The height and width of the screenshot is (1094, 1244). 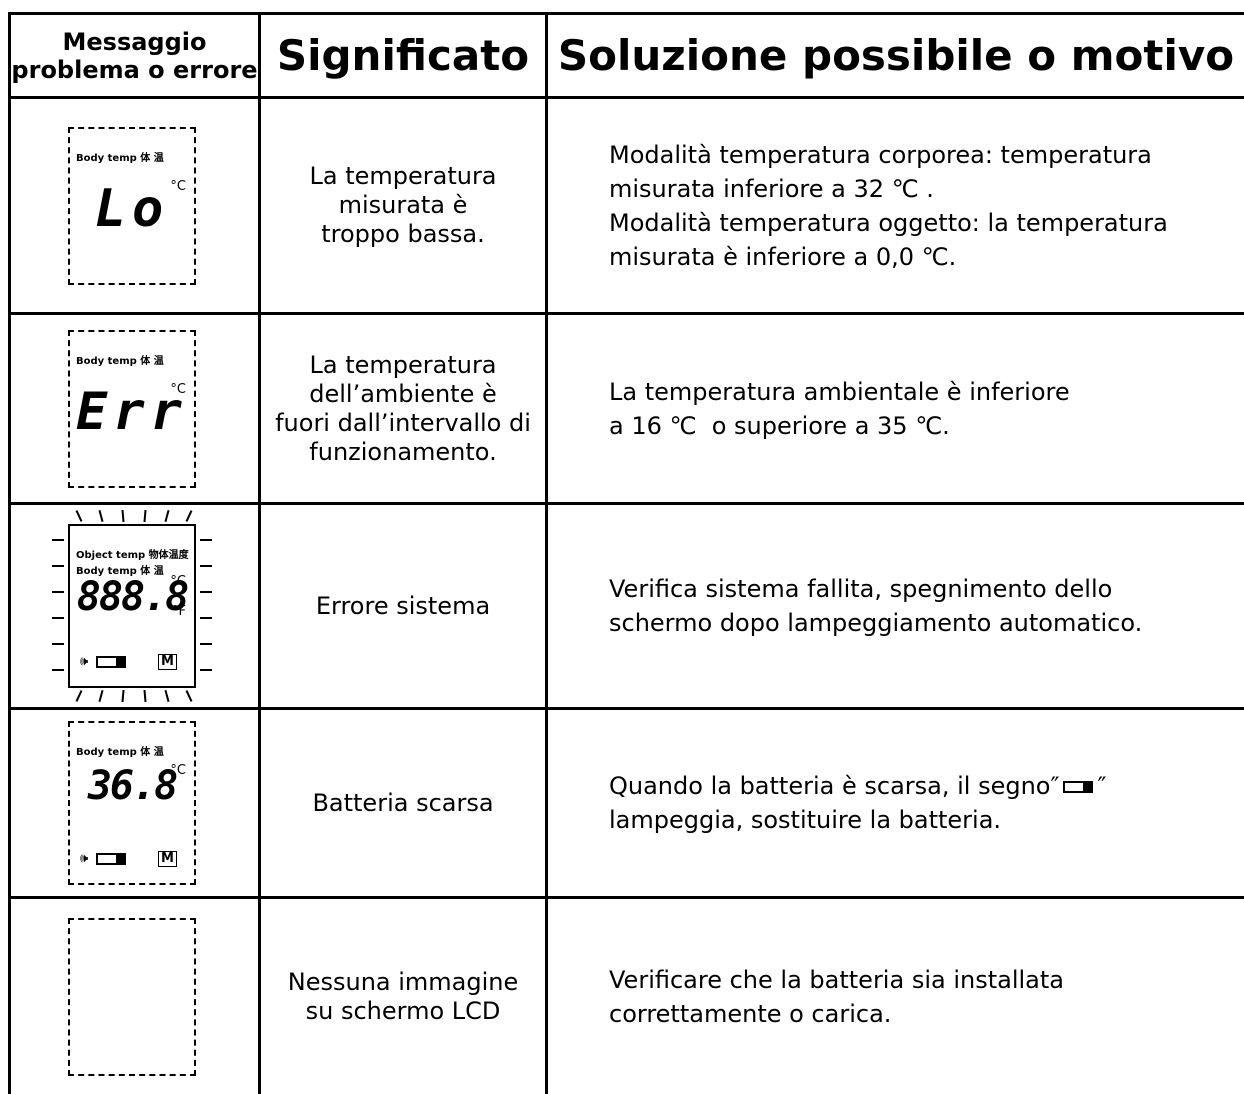 I want to click on text-line: correttamente o carica., so click(x=750, y=1013).